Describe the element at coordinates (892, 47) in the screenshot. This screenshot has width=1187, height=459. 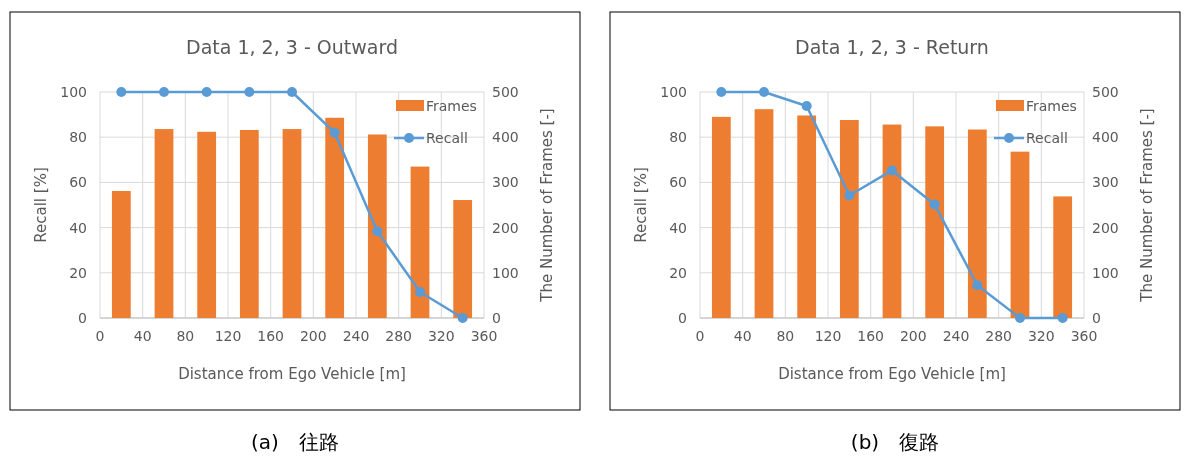
I see `chart-title: Data 1, 2, 3 - Return` at that location.